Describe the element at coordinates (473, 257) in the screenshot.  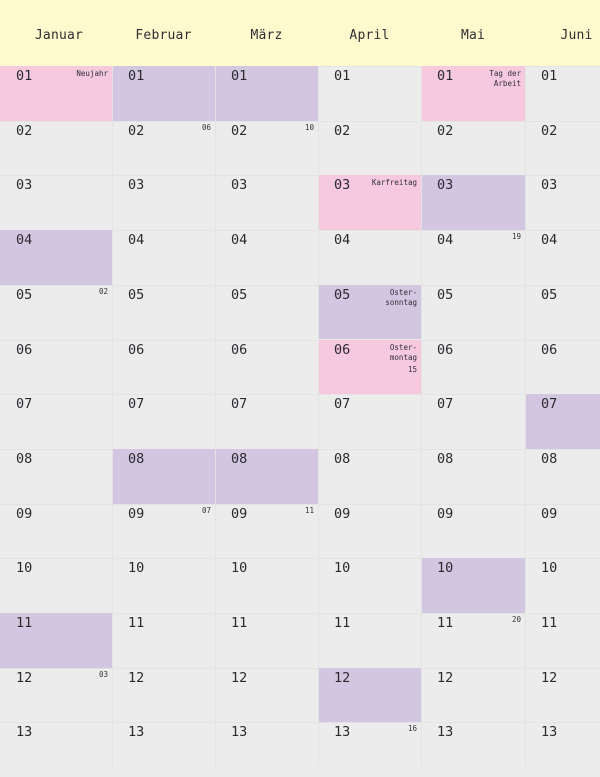
I see `day-cell: 04 19` at that location.